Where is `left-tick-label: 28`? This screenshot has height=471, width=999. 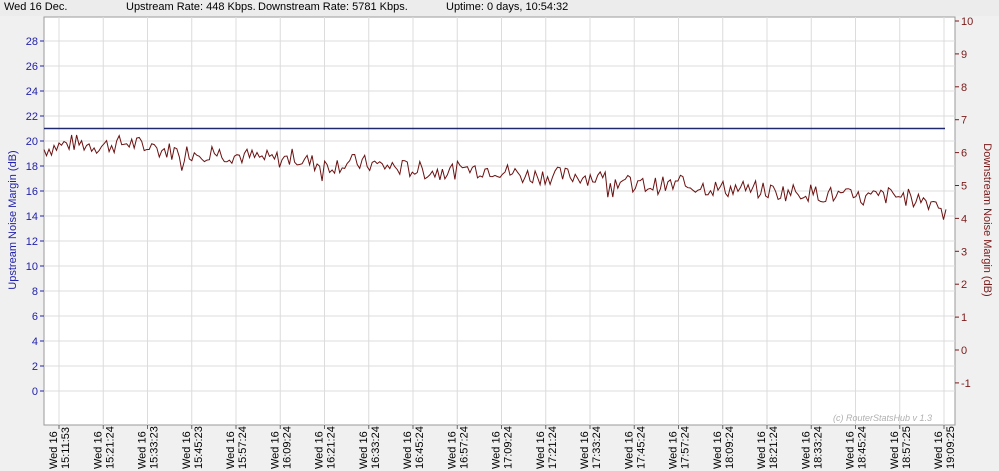 left-tick-label: 28 is located at coordinates (32, 42).